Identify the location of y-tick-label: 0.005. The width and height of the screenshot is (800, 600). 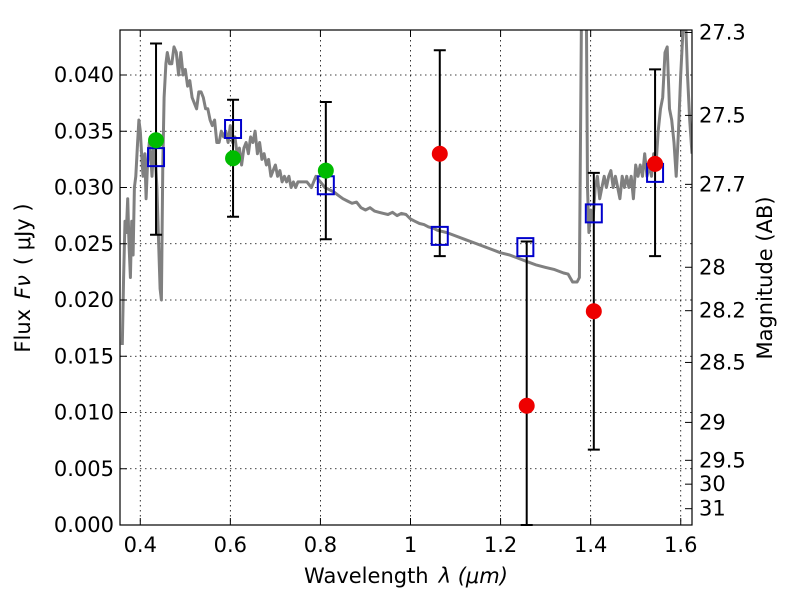
(84, 469).